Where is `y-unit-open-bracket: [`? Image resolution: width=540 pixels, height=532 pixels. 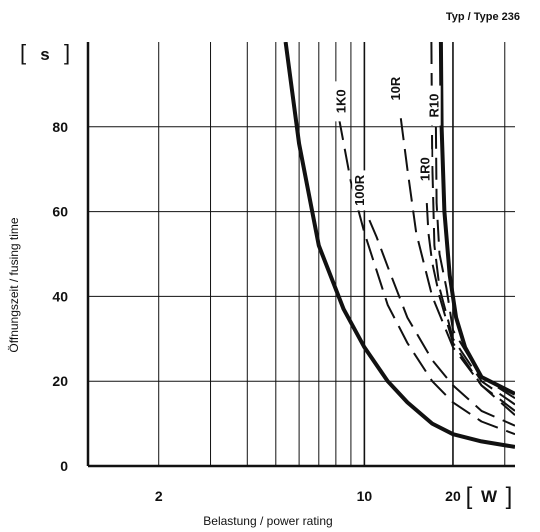 y-unit-open-bracket: [ is located at coordinates (23, 52).